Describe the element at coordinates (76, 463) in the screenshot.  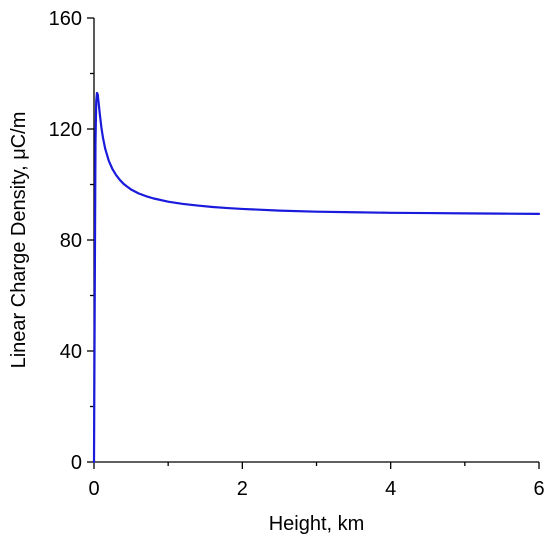
I see `y-tick-label: 0` at that location.